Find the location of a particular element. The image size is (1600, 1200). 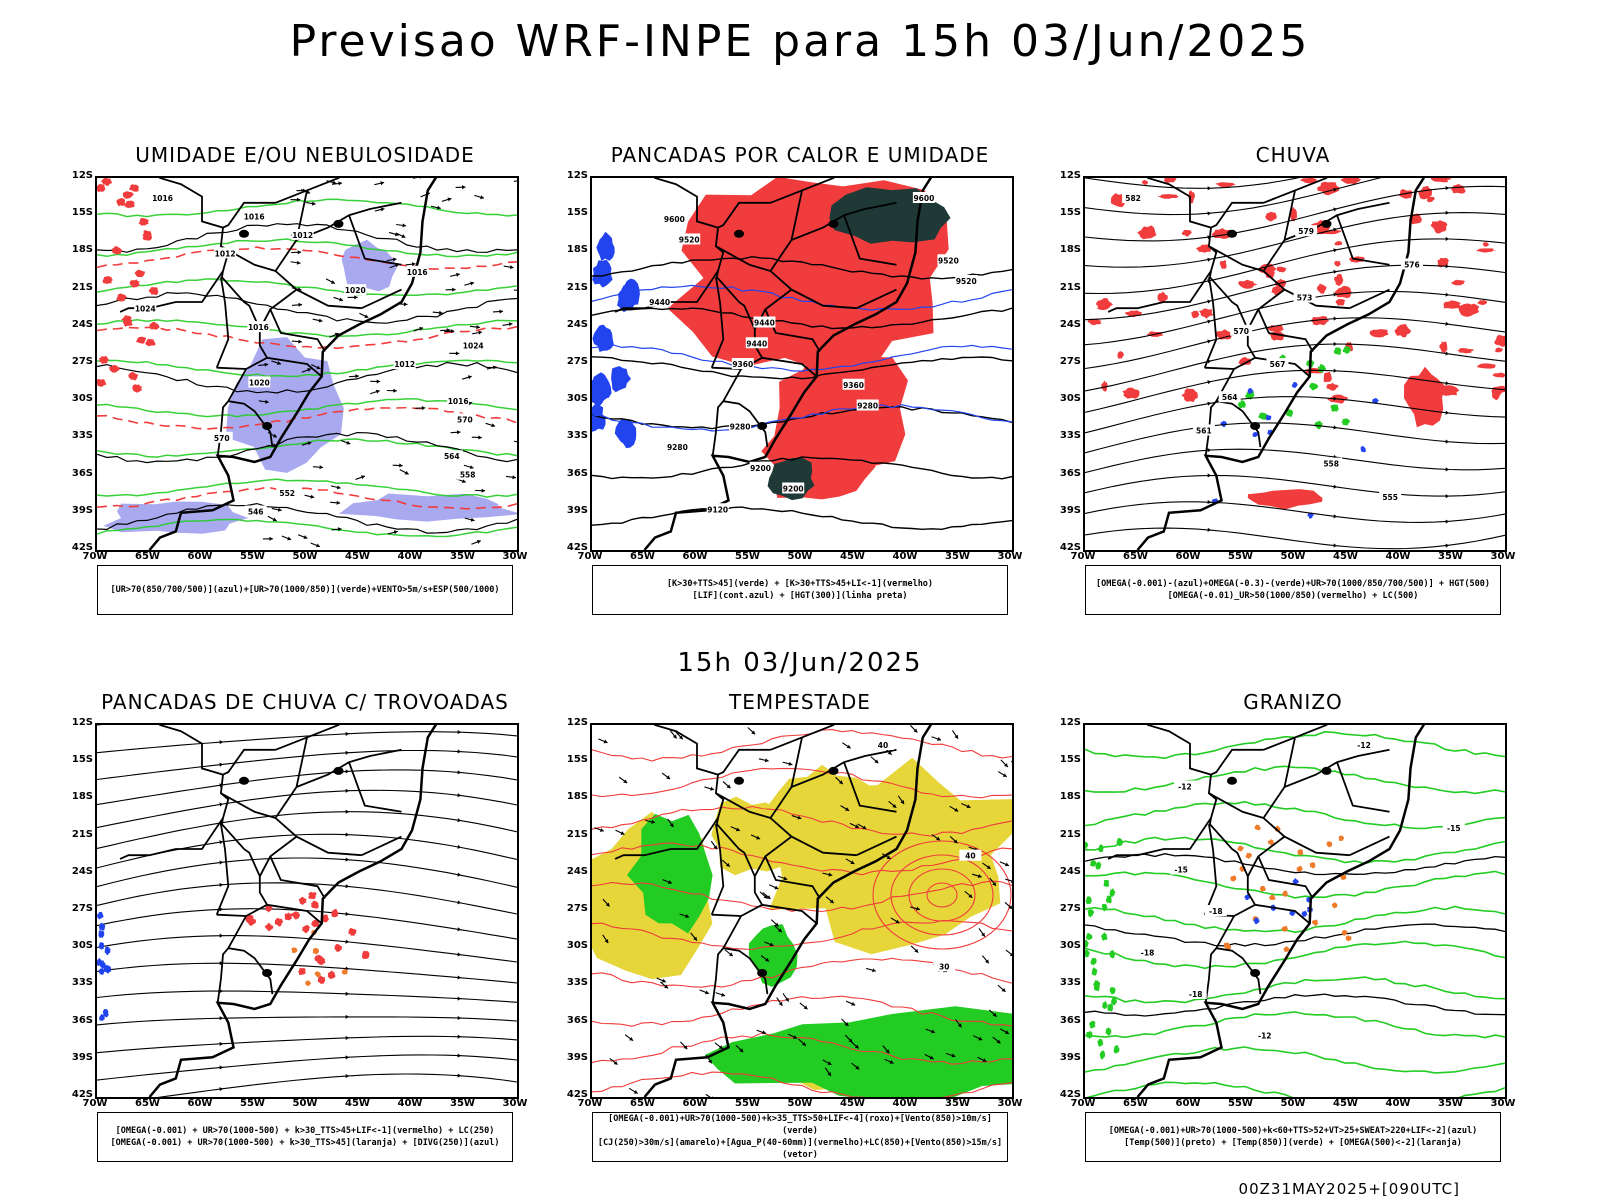

map-panel: 582 579 576 573 570 567 564 561 558 555 is located at coordinates (1295, 364).